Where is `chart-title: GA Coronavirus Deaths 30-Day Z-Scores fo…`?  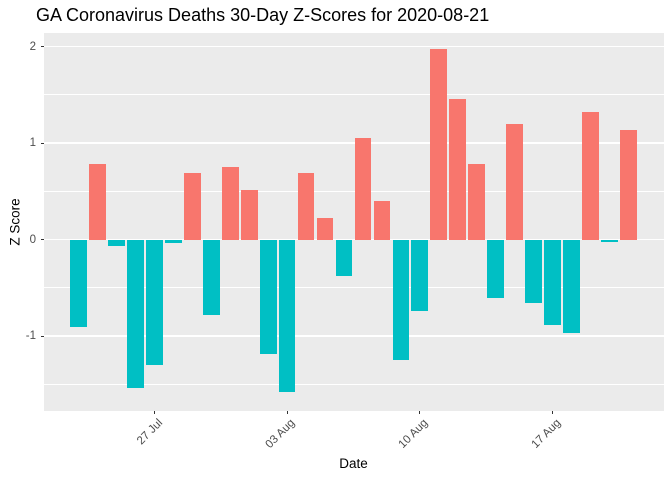 chart-title: GA Coronavirus Deaths 30-Day Z-Scores fo… is located at coordinates (263, 15).